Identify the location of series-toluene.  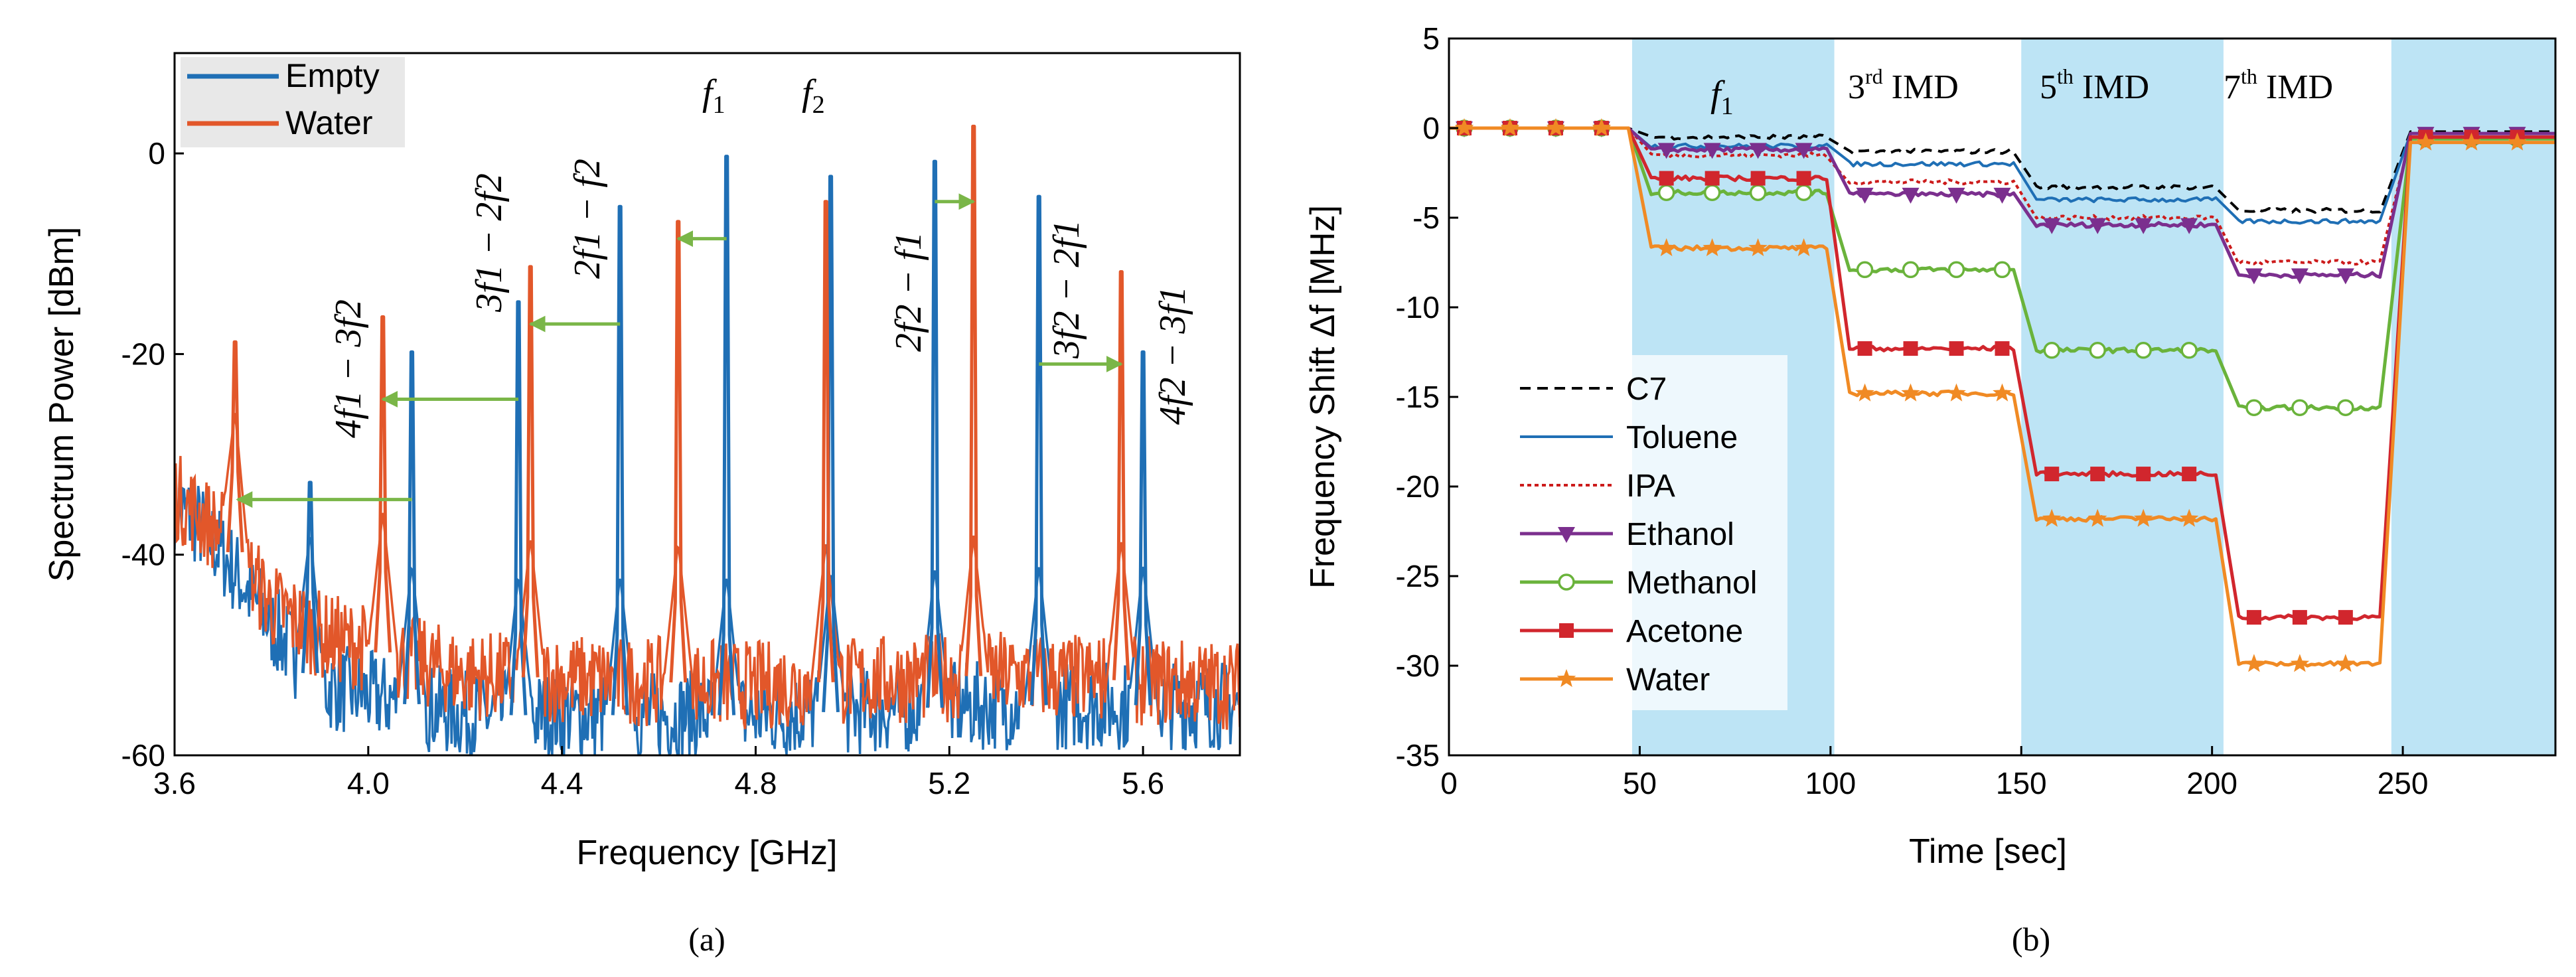
(2002, 176).